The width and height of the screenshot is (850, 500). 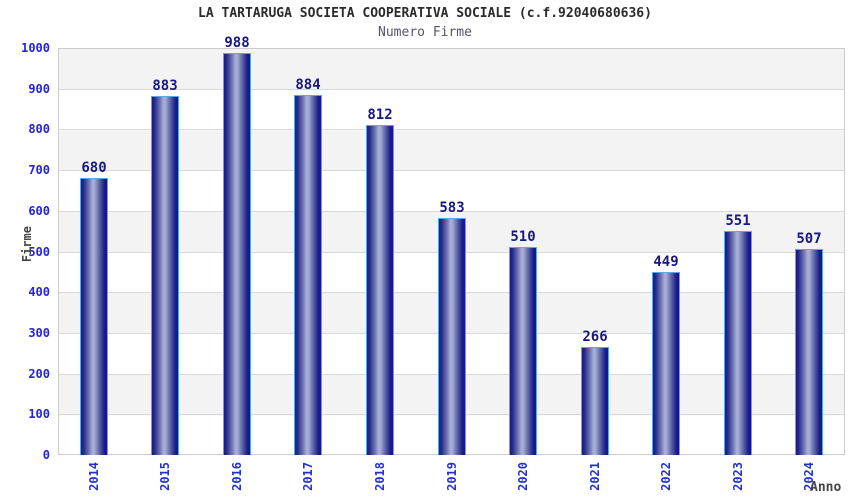 What do you see at coordinates (523, 476) in the screenshot?
I see `x-tick-label-2020: 2020` at bounding box center [523, 476].